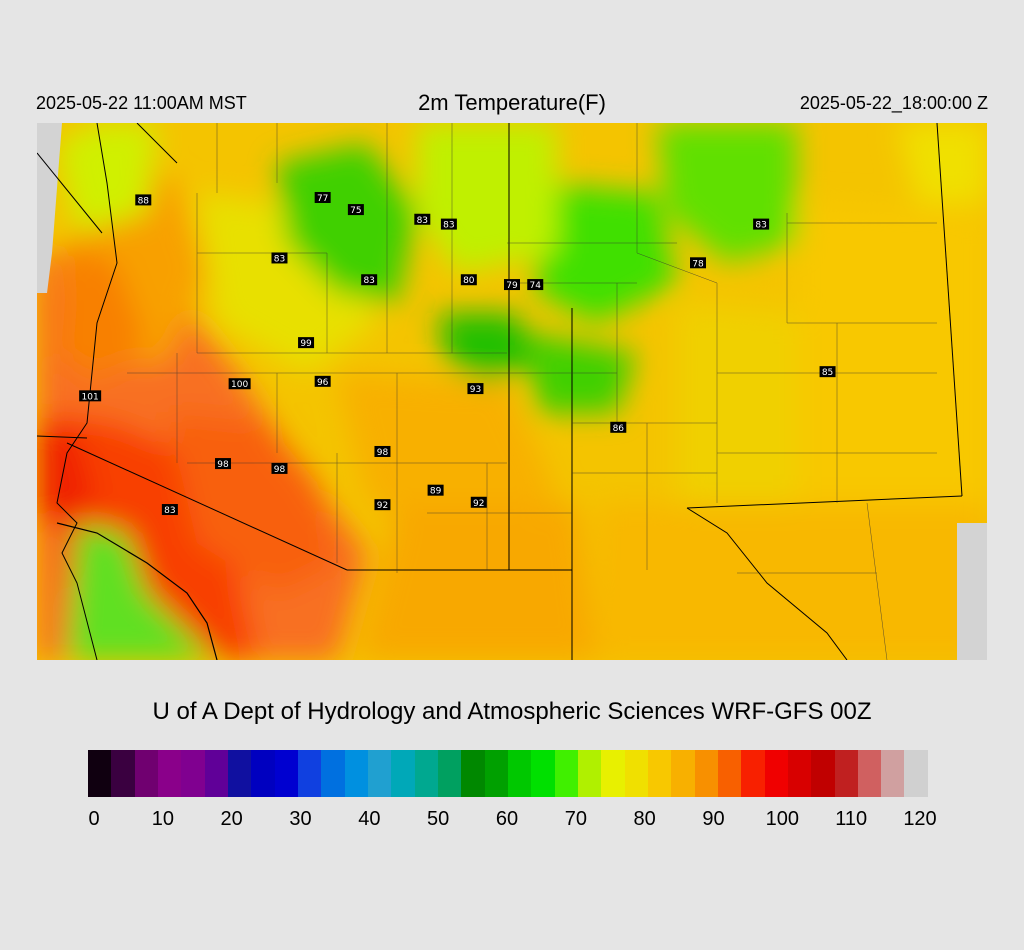 The width and height of the screenshot is (1024, 950). I want to click on station-value: 77, so click(322, 199).